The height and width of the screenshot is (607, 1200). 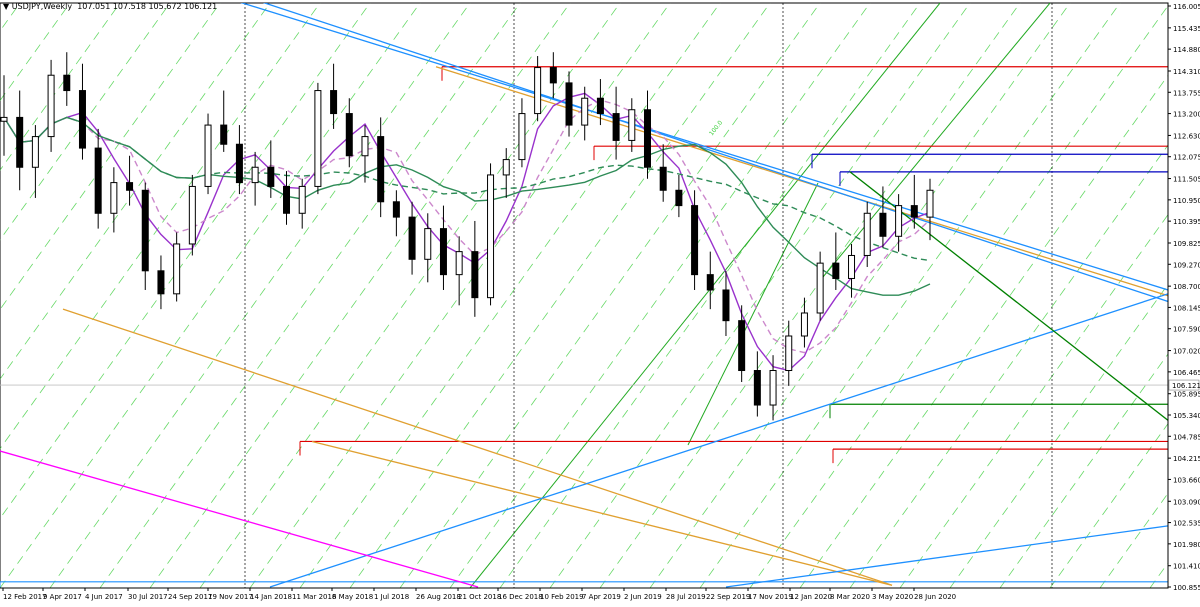 What do you see at coordinates (643, 597) in the screenshot?
I see `time-tick-label: 2 Jun 2019` at bounding box center [643, 597].